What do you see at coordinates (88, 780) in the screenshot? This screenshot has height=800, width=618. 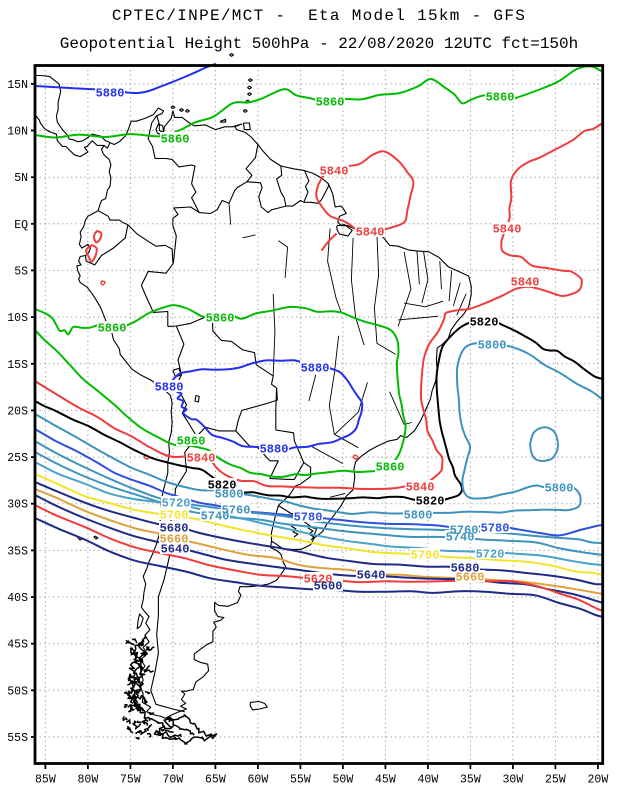 I see `svg-text: 80W` at bounding box center [88, 780].